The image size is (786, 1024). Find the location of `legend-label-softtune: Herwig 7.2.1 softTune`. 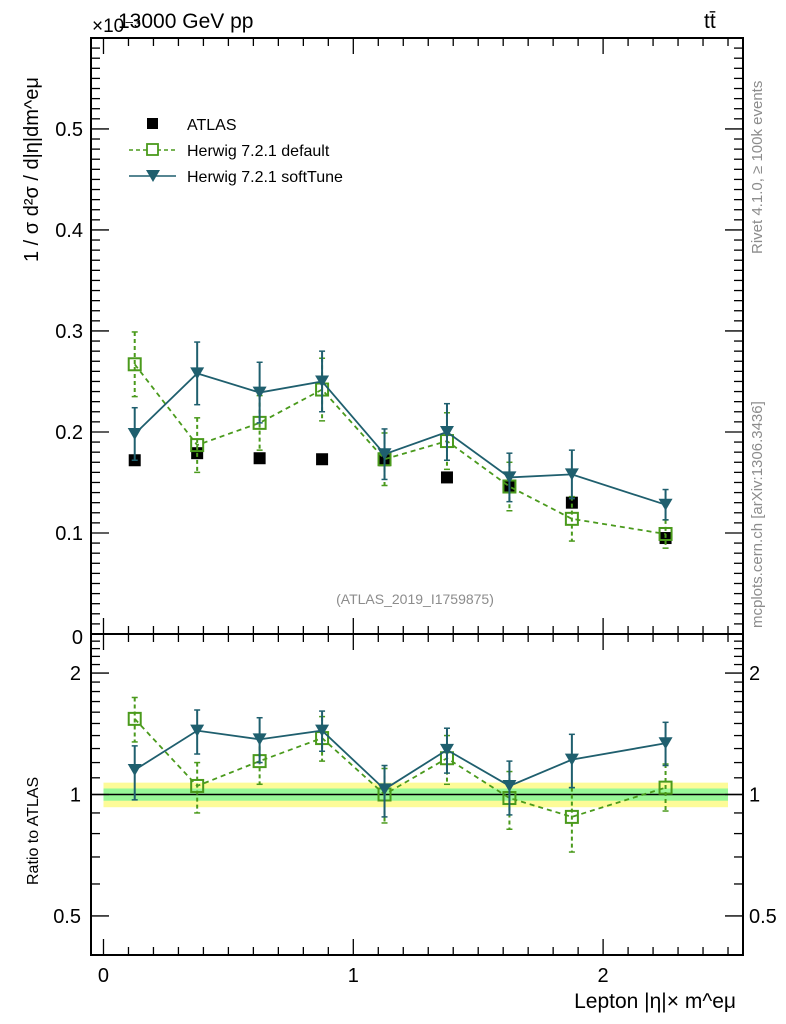

legend-label-softtune: Herwig 7.2.1 softTune is located at coordinates (265, 177).